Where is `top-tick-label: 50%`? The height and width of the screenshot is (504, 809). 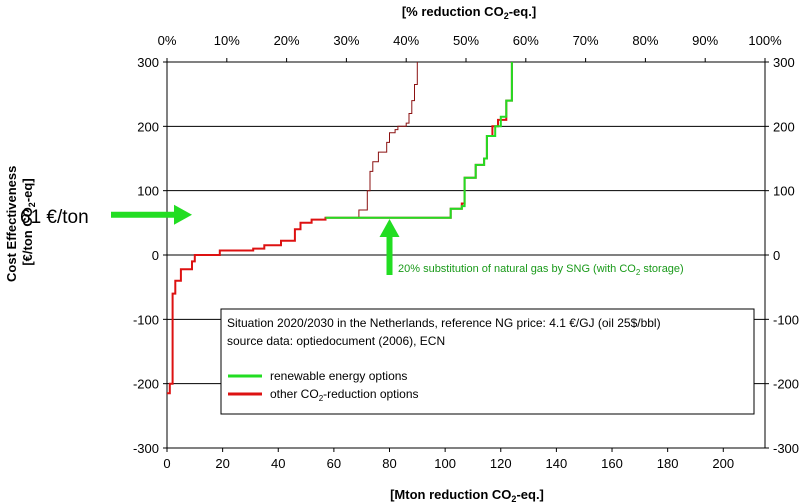
top-tick-label: 50% is located at coordinates (466, 40).